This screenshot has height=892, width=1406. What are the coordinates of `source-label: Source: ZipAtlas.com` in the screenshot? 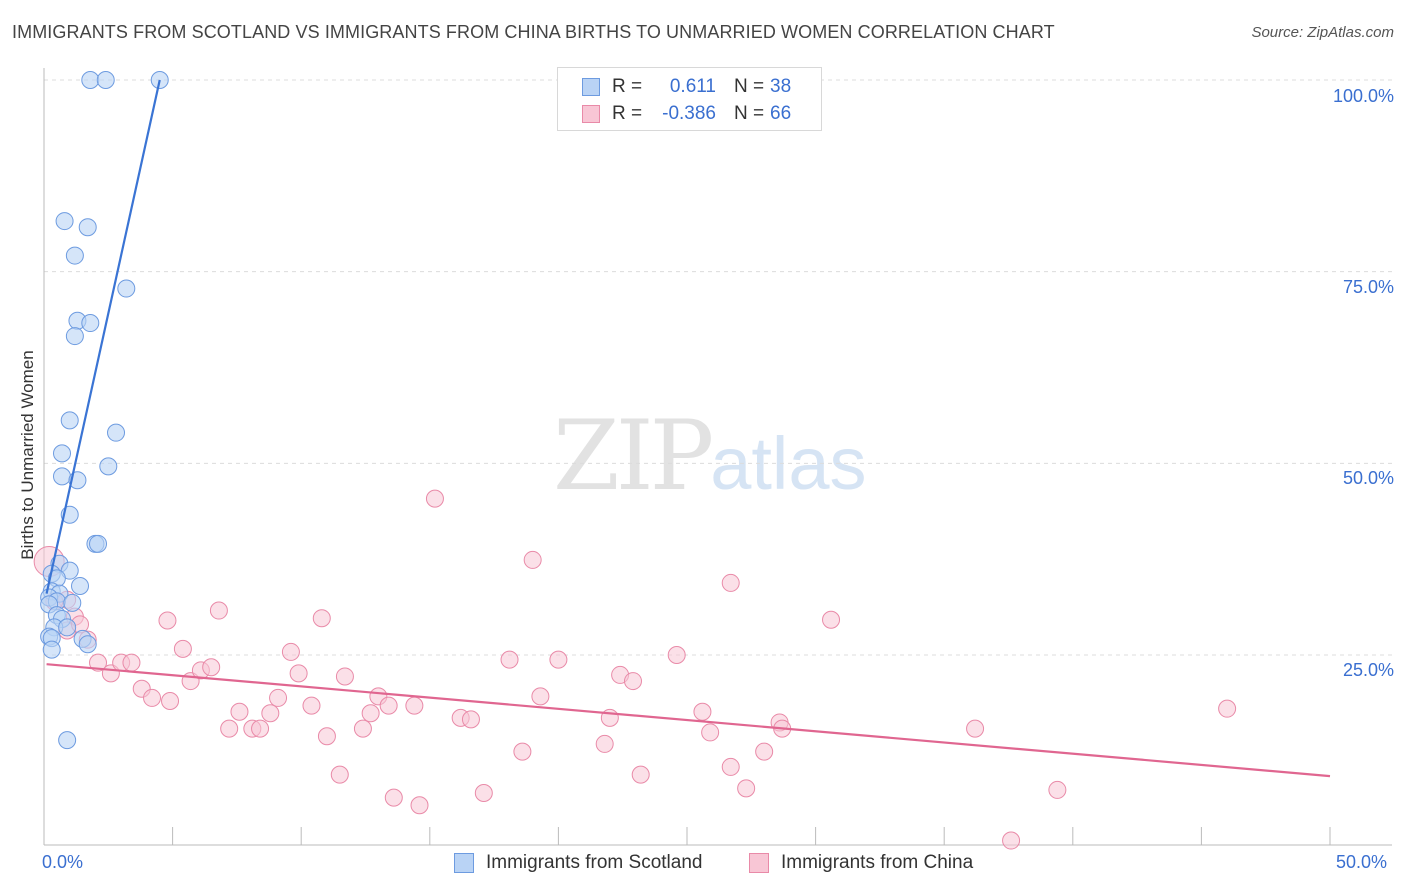 It's located at (1322, 32).